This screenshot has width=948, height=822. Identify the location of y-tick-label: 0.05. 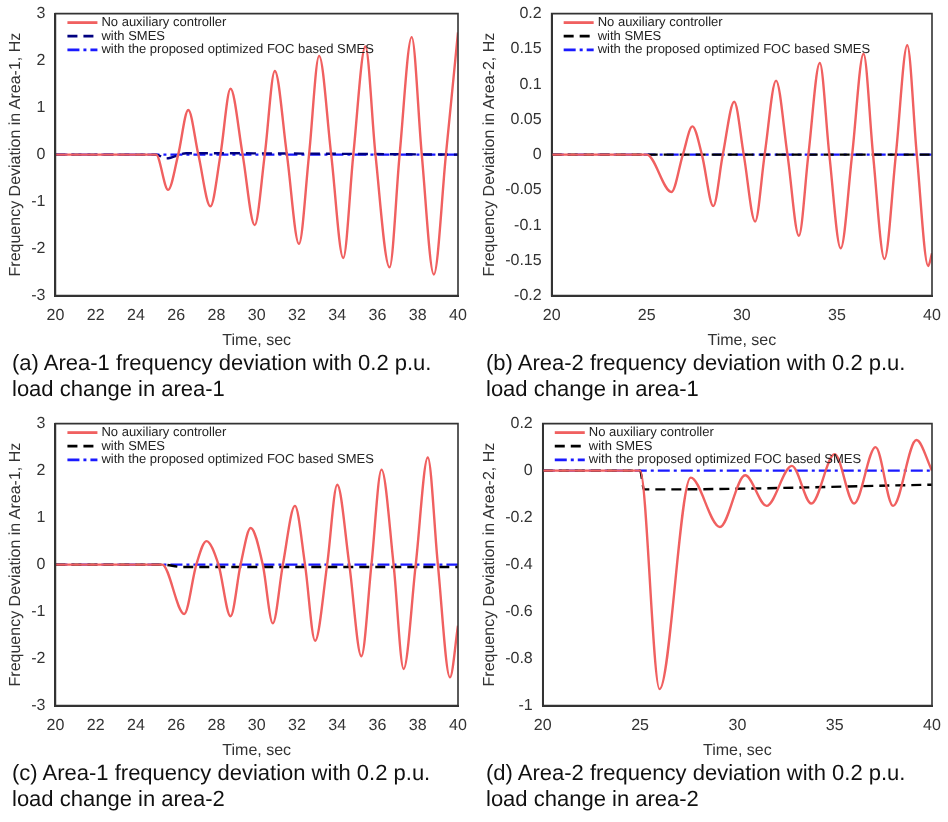
(526, 118).